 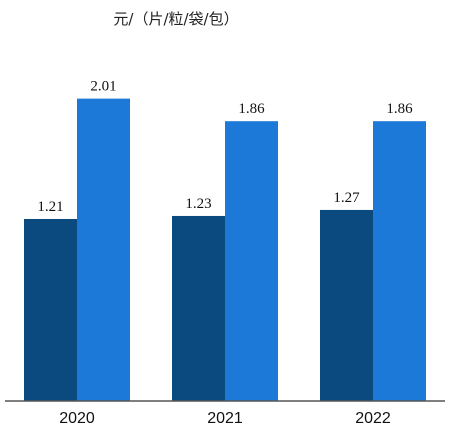 I want to click on x-tick-label-2020: 2020, so click(x=77, y=418).